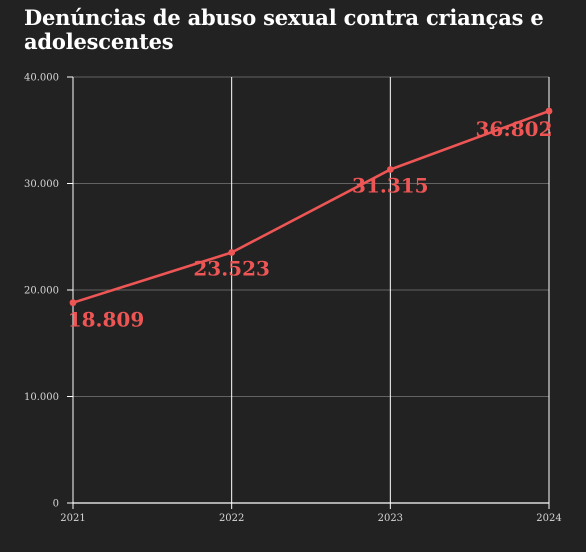 This screenshot has width=586, height=552. Describe the element at coordinates (548, 518) in the screenshot. I see `x-tick-label: 2024` at that location.